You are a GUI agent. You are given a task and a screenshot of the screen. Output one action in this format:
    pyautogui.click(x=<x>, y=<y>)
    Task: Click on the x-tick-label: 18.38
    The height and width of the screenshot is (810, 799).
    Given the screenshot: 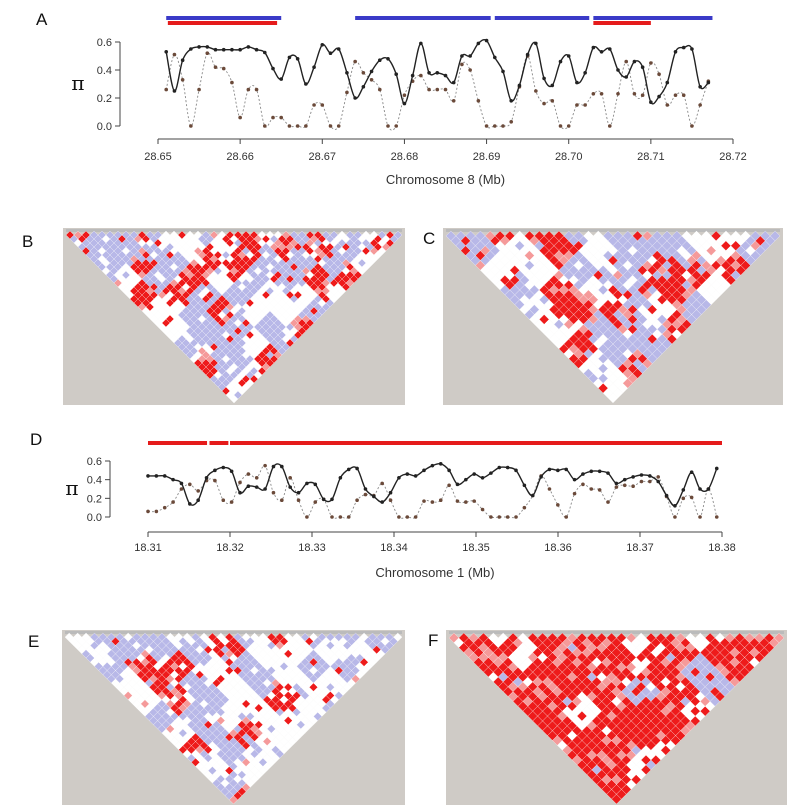 What is the action you would take?
    pyautogui.click(x=722, y=548)
    